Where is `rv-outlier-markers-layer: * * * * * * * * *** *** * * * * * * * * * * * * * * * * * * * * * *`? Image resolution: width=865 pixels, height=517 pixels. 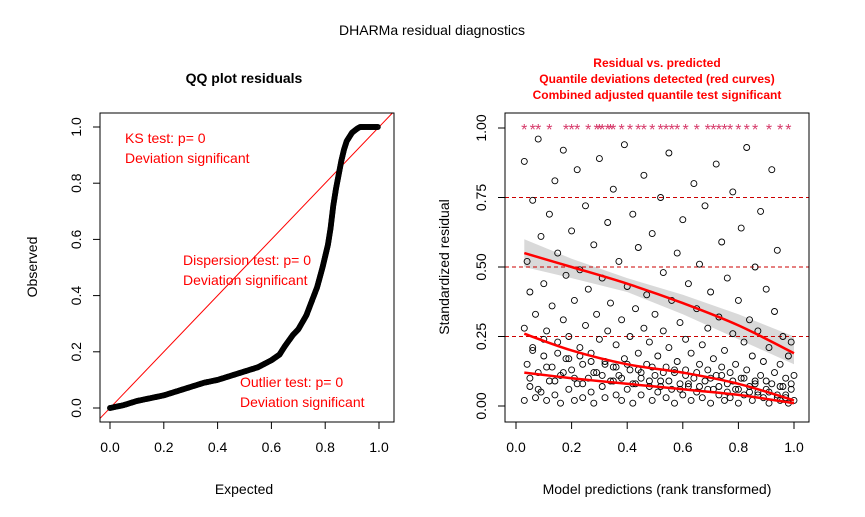
rv-outlier-markers-layer: * * * * * * * * *** *** * * * * * * * * * * * * * * * * * * * * * * is located at coordinates (656, 130).